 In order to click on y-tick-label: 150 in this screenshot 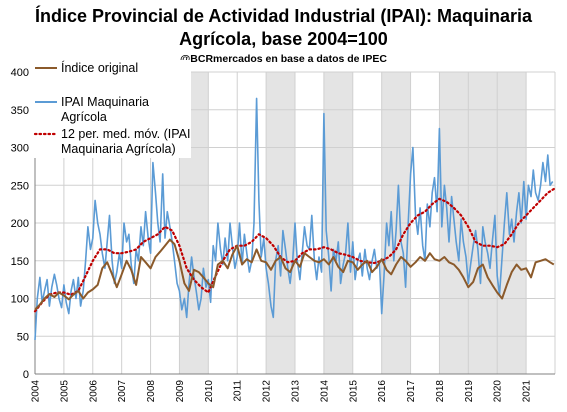, I will do `click(20, 262)`.